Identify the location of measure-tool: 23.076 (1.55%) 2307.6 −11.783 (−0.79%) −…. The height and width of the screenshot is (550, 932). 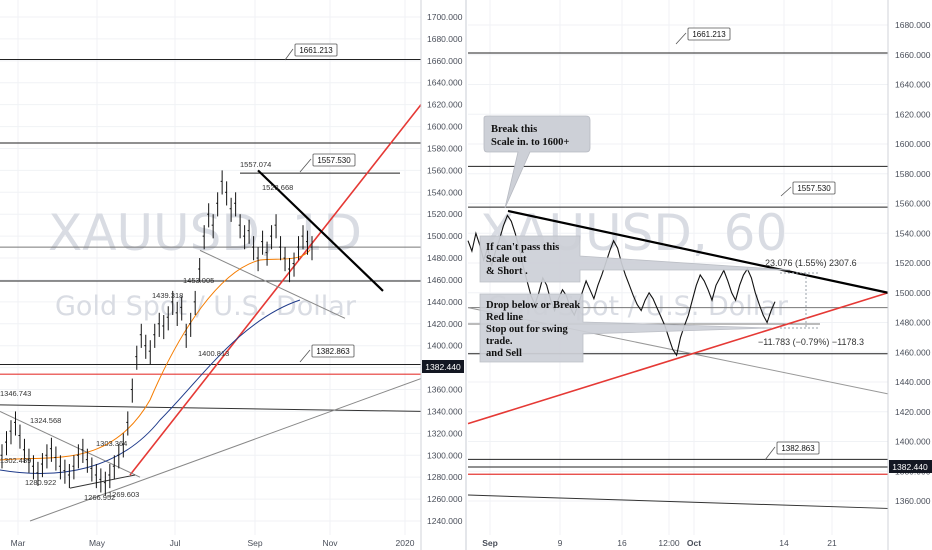
(811, 302).